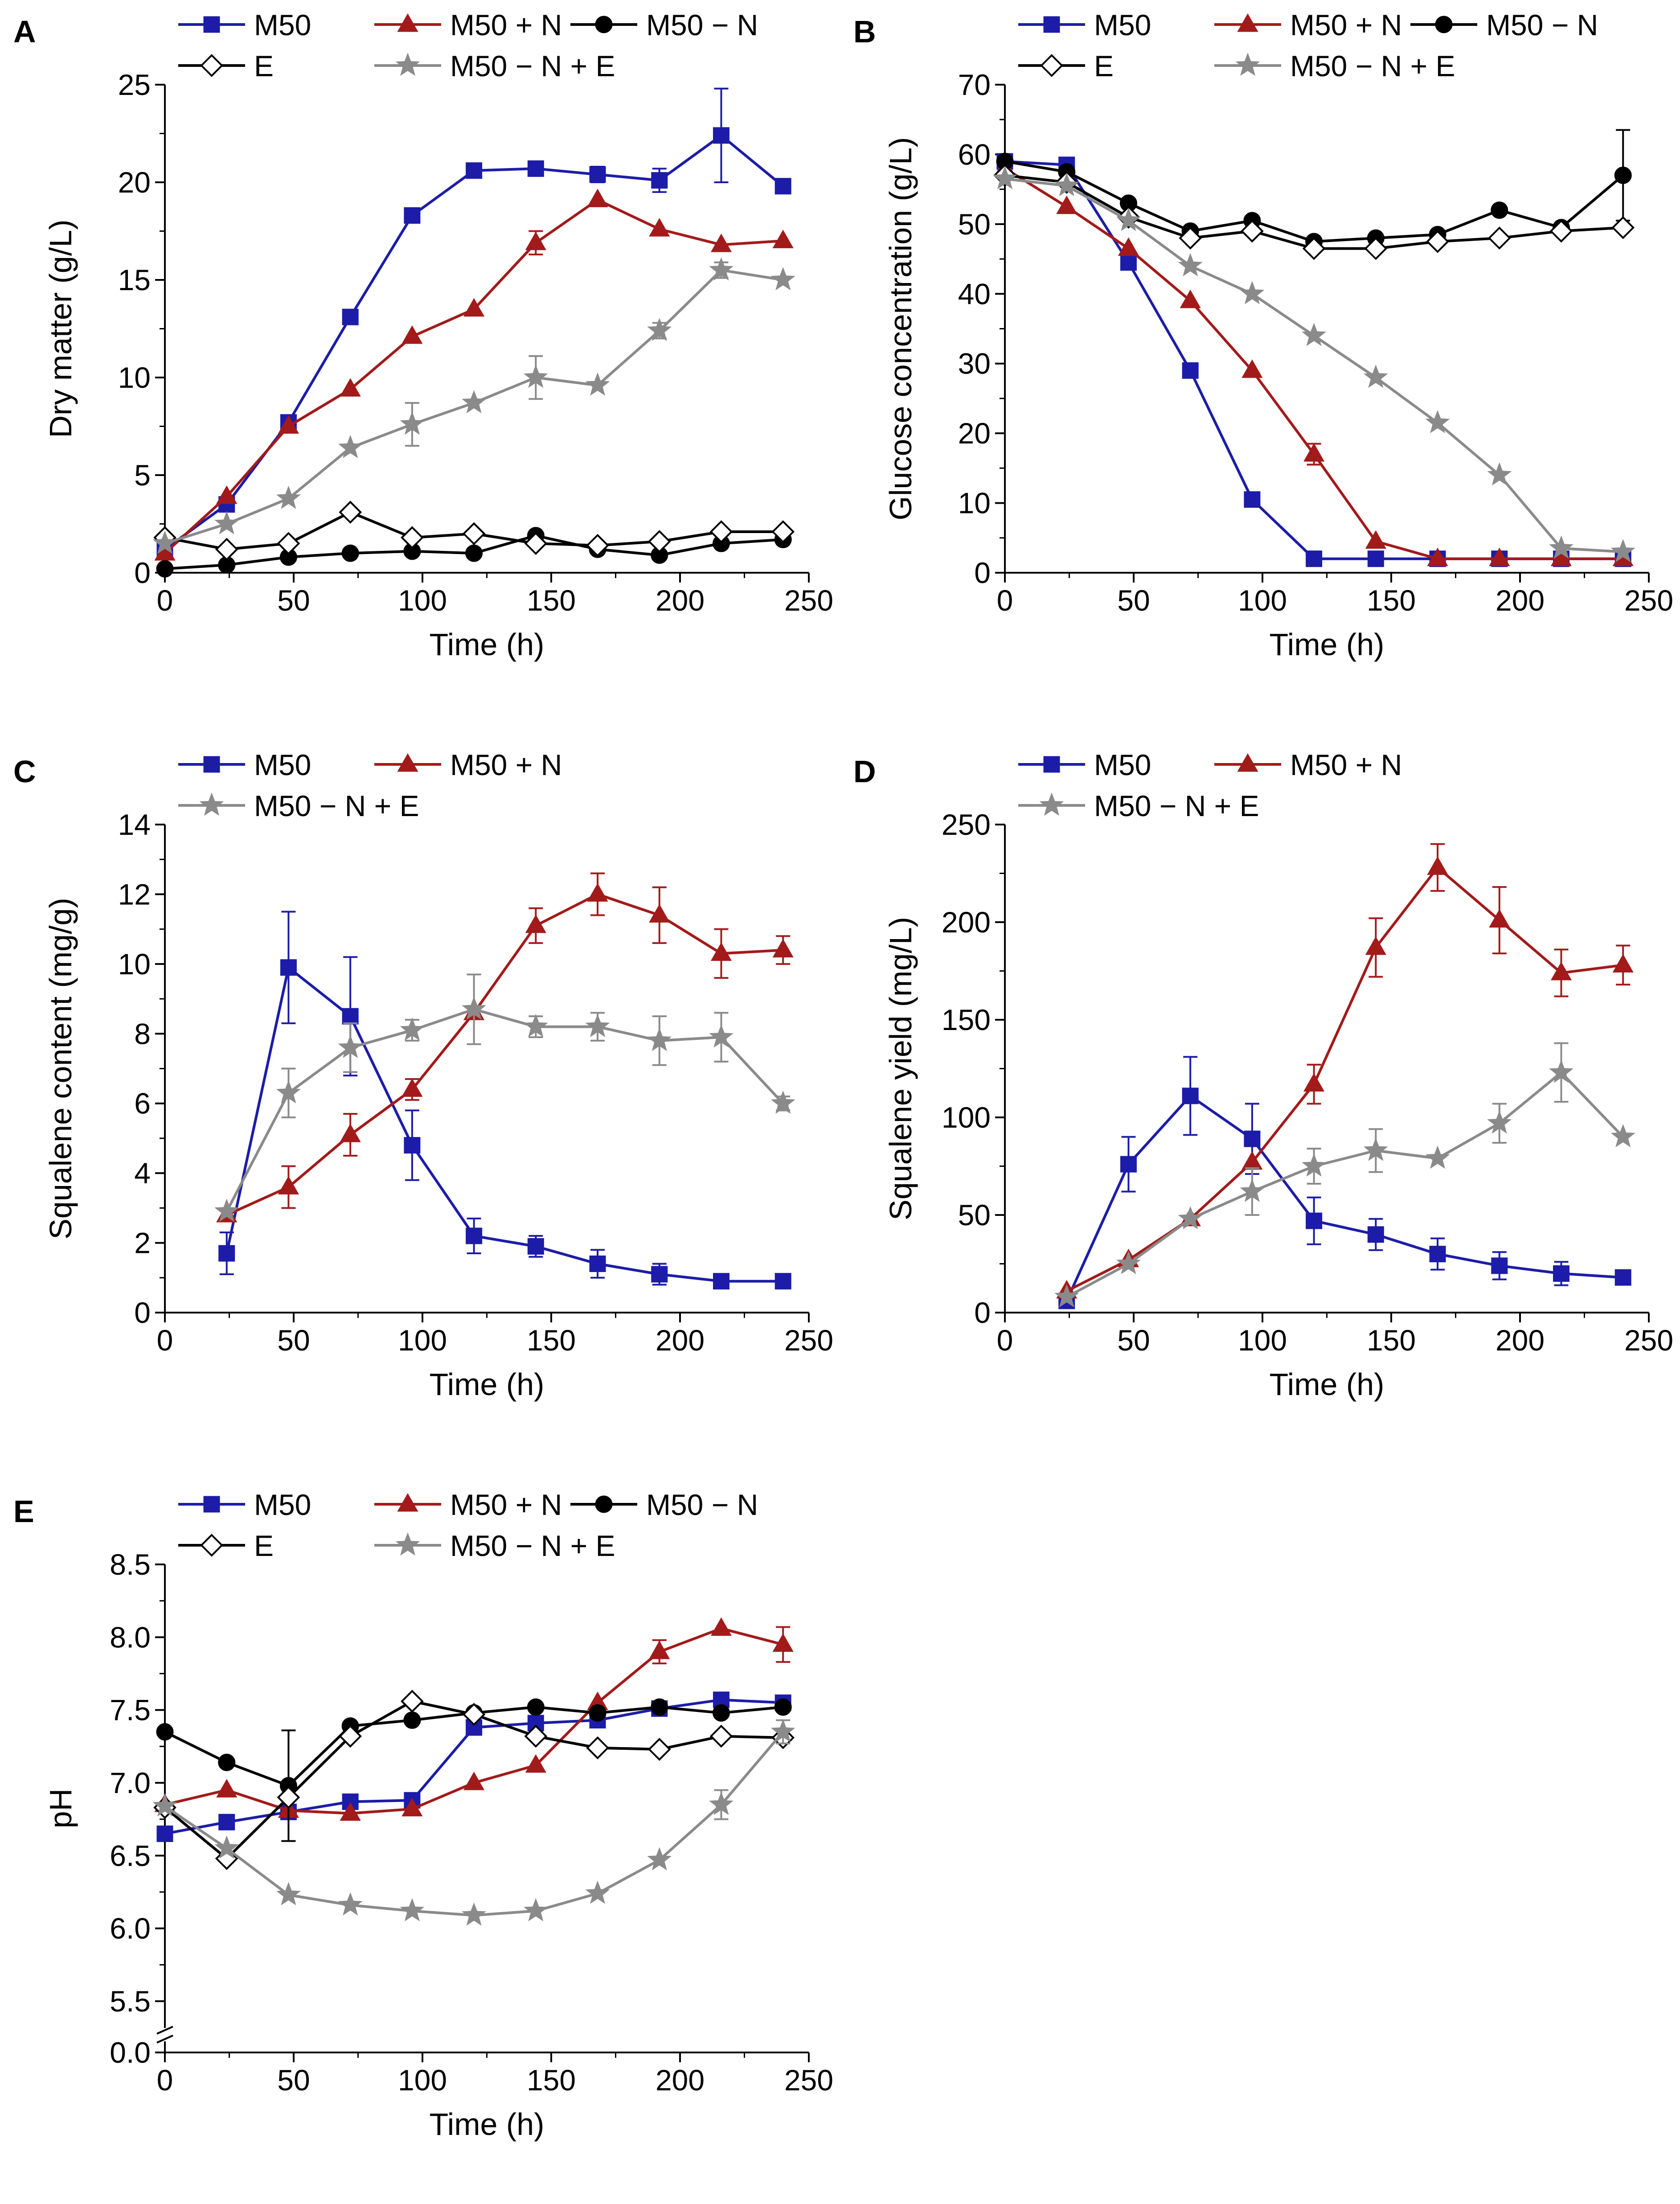  What do you see at coordinates (293, 600) in the screenshot?
I see `panel-a-x-tick-label: 50` at bounding box center [293, 600].